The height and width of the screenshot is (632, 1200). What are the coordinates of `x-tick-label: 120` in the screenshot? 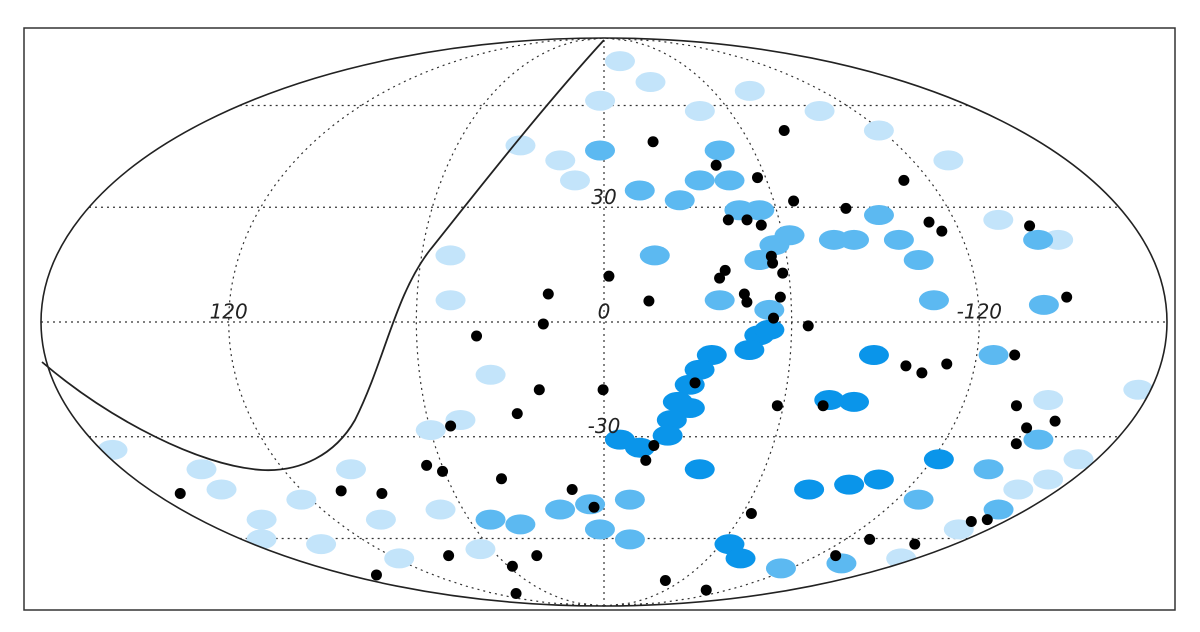 It's located at (229, 312).